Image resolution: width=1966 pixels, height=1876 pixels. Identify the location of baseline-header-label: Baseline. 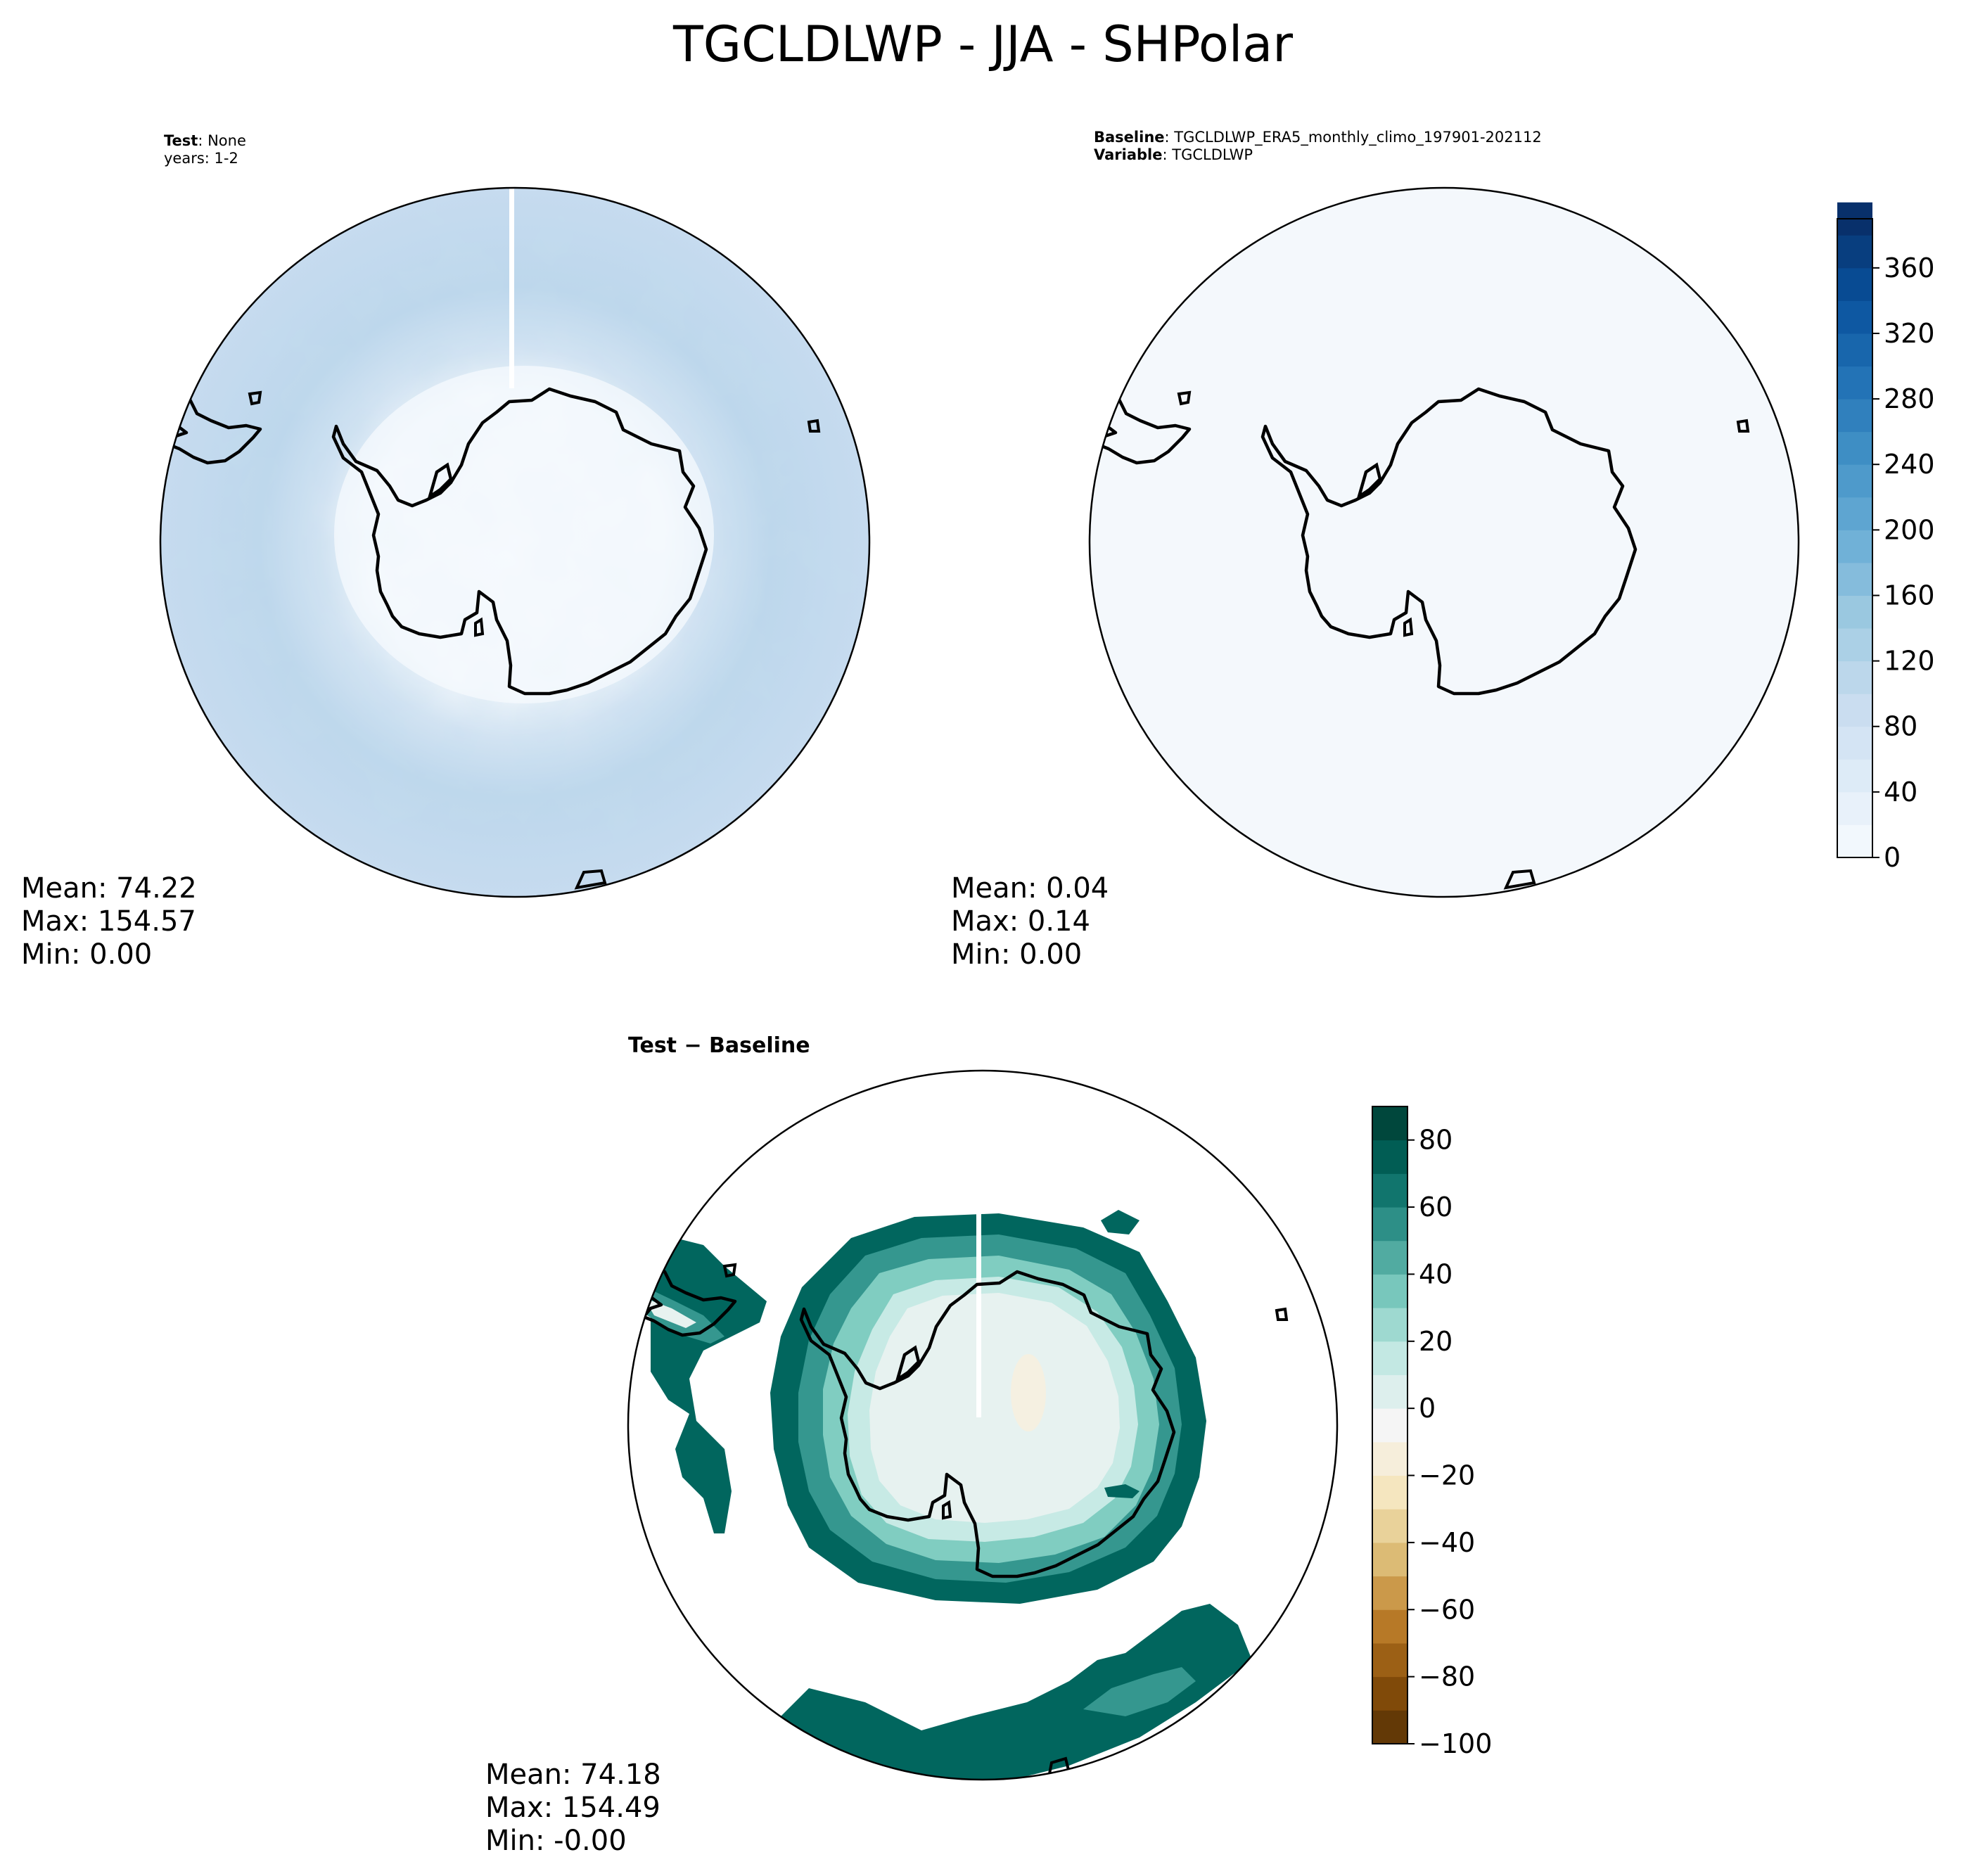
(1129, 137).